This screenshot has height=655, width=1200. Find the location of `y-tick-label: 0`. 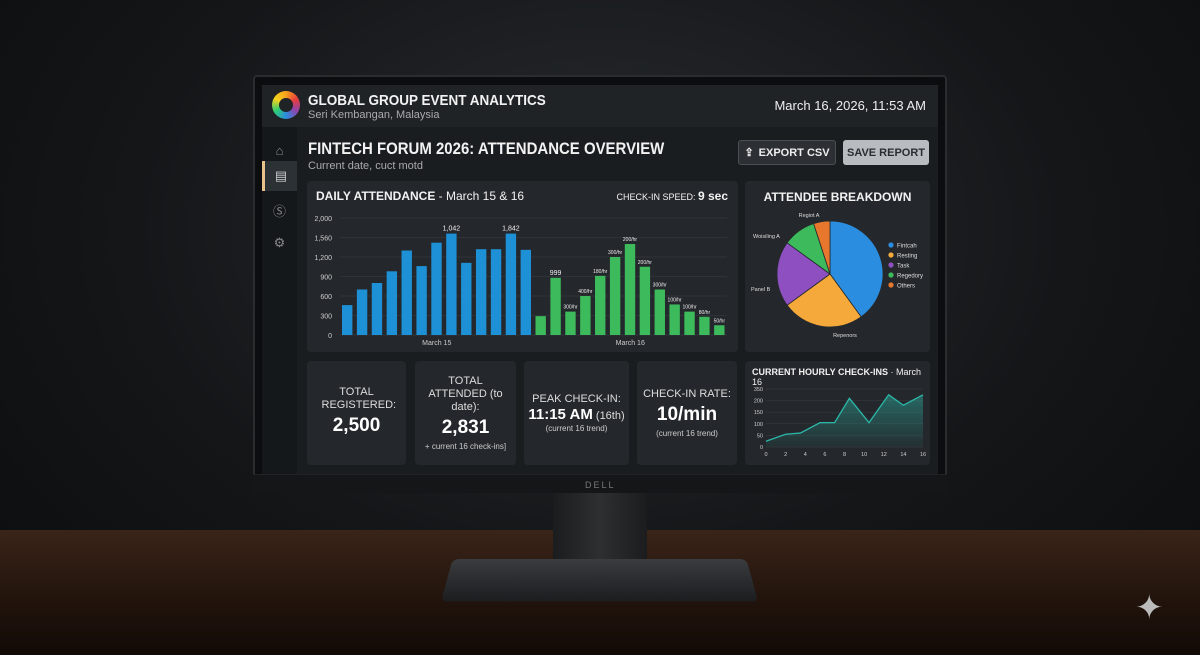

y-tick-label: 0 is located at coordinates (761, 448).